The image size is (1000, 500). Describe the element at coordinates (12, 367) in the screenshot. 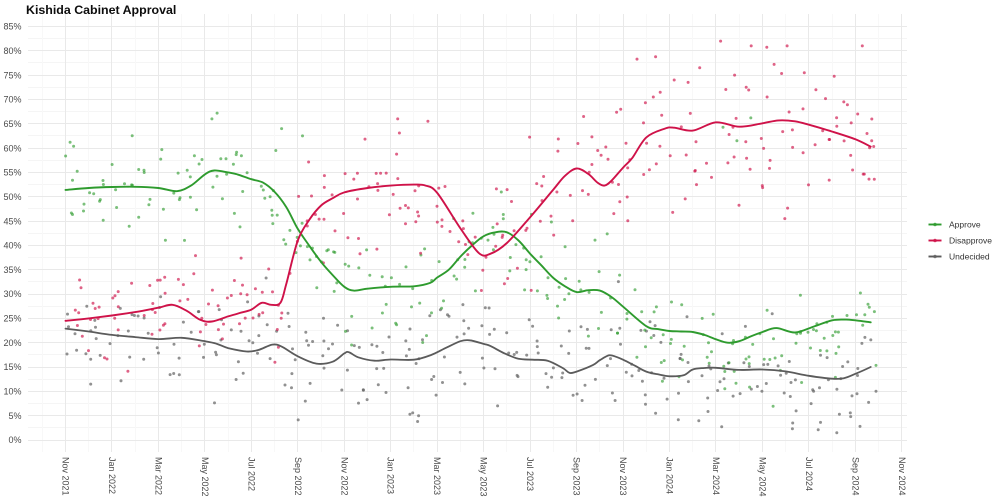

I see `svg-text: 15%` at that location.